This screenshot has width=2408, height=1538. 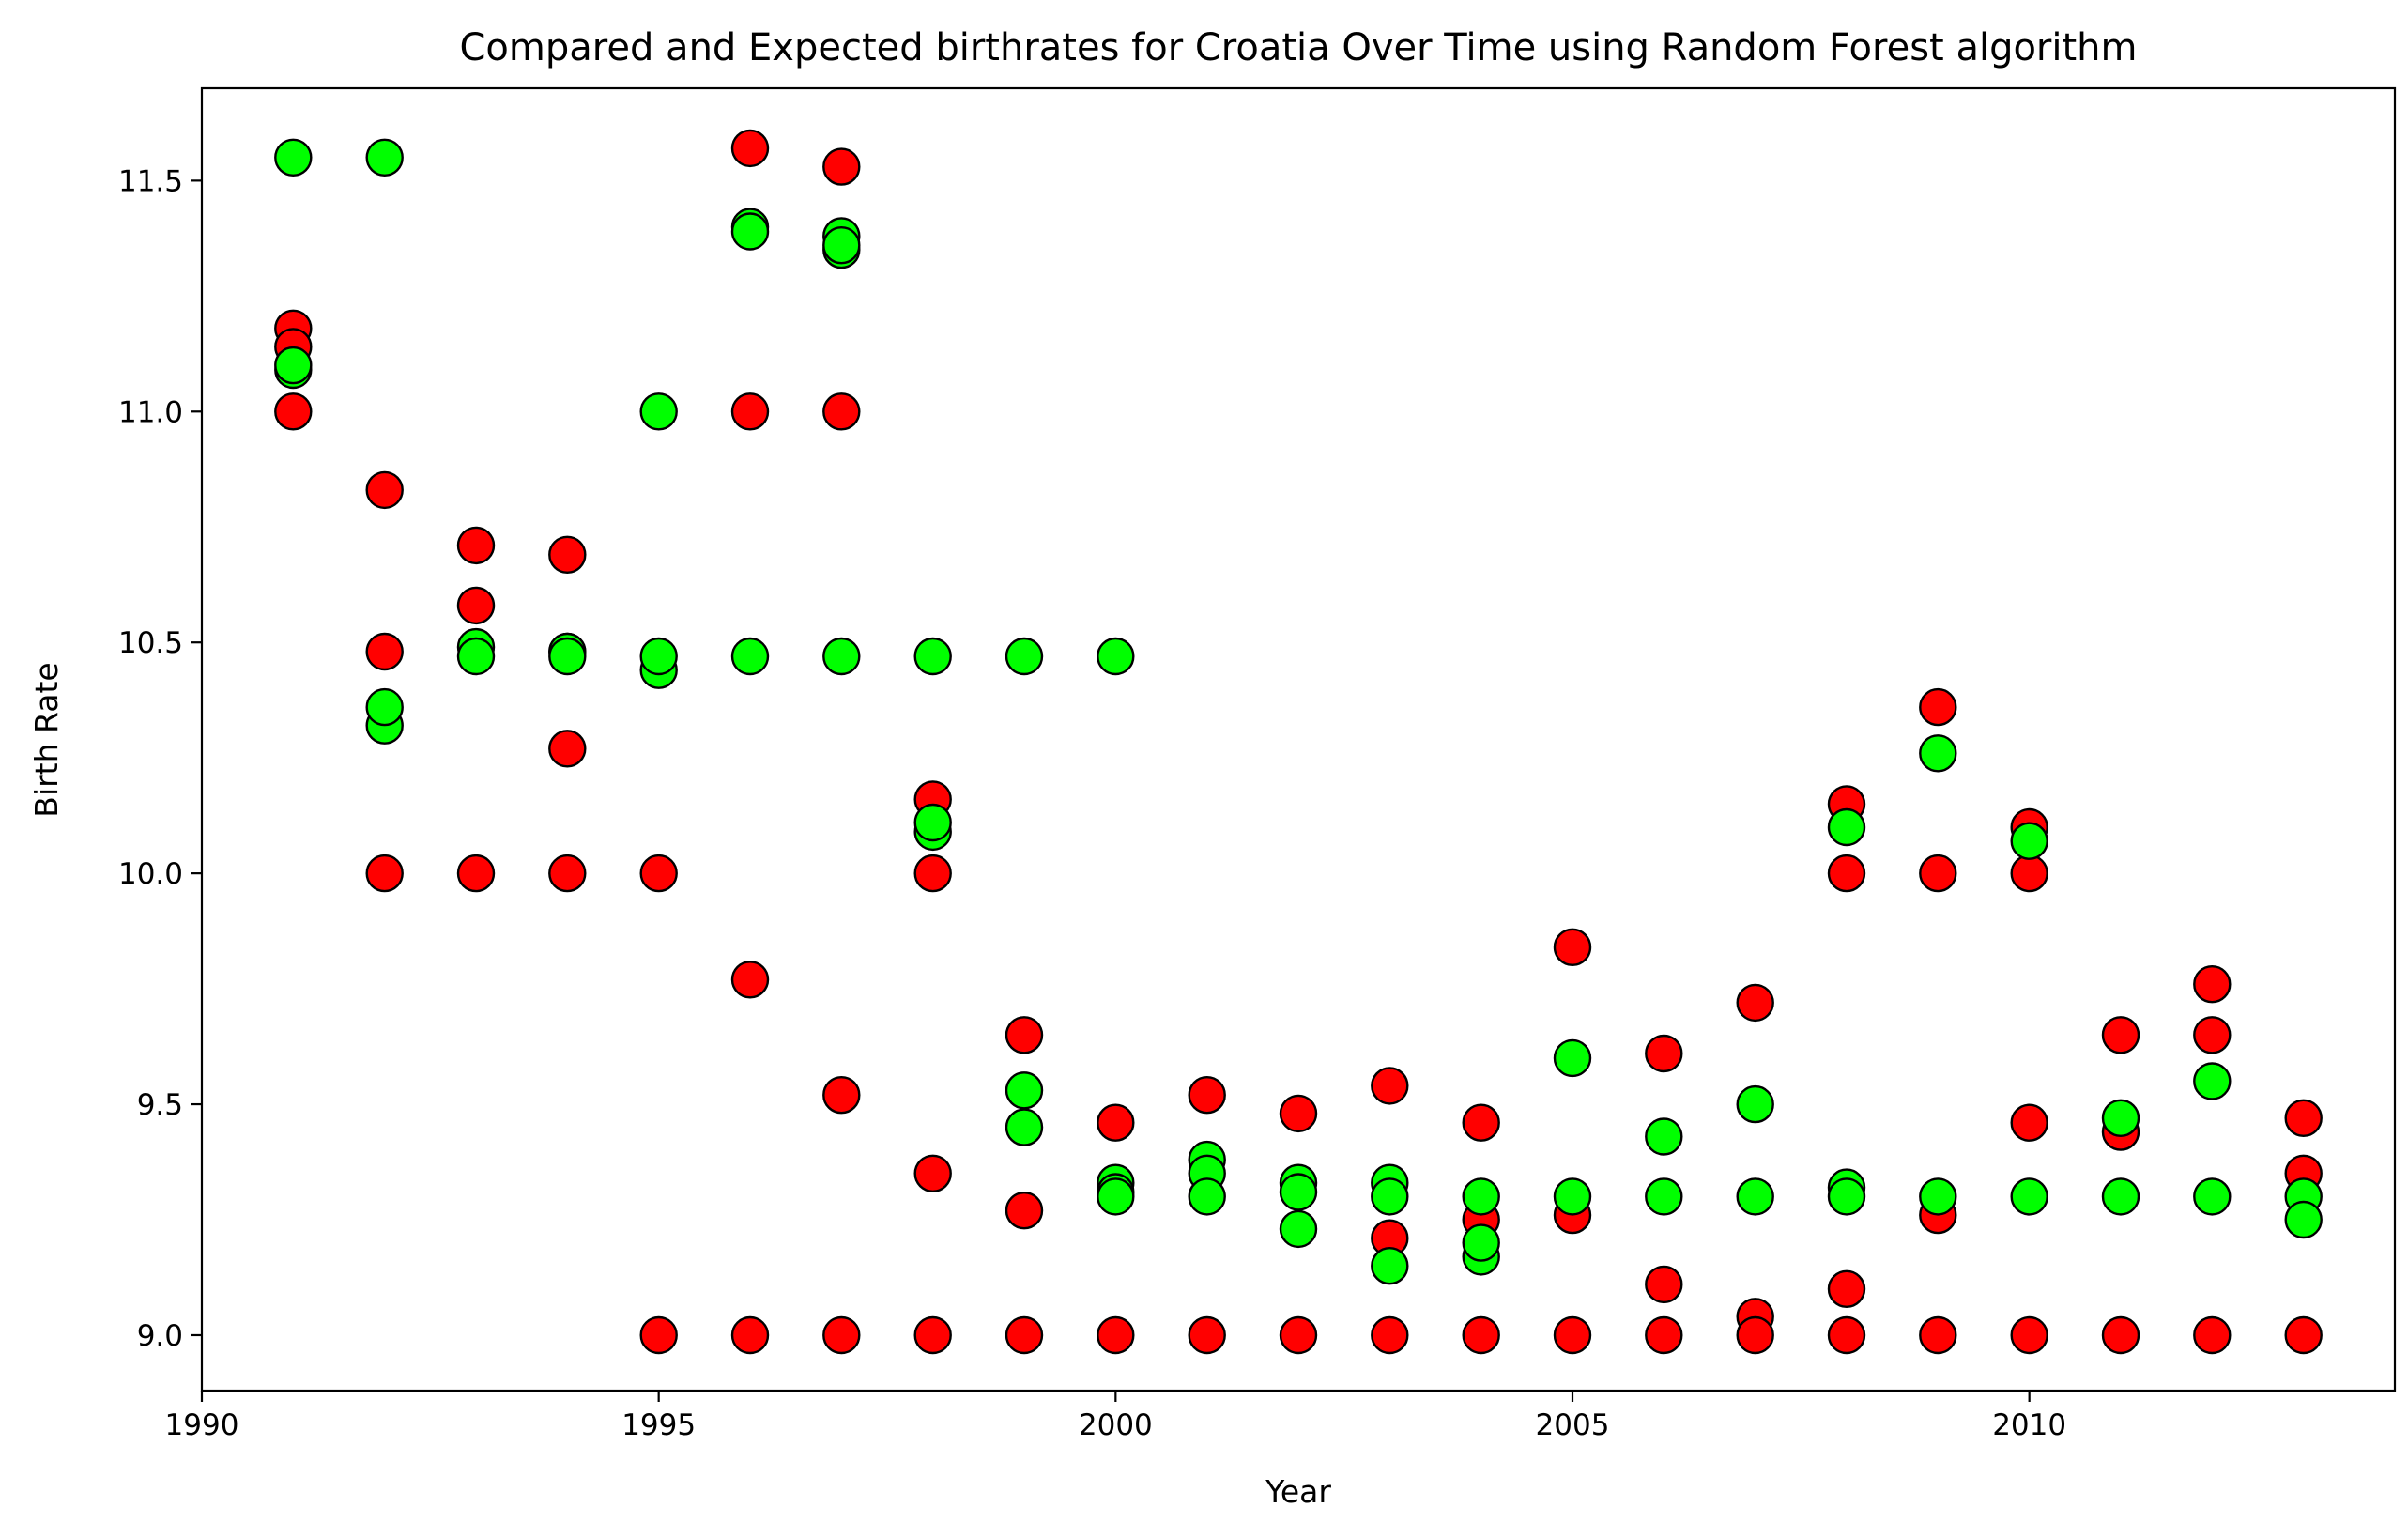 What do you see at coordinates (160, 758) in the screenshot?
I see `y-axis-ticks: 9.0 9.5 10.0 10.5 11.0 11.5` at bounding box center [160, 758].